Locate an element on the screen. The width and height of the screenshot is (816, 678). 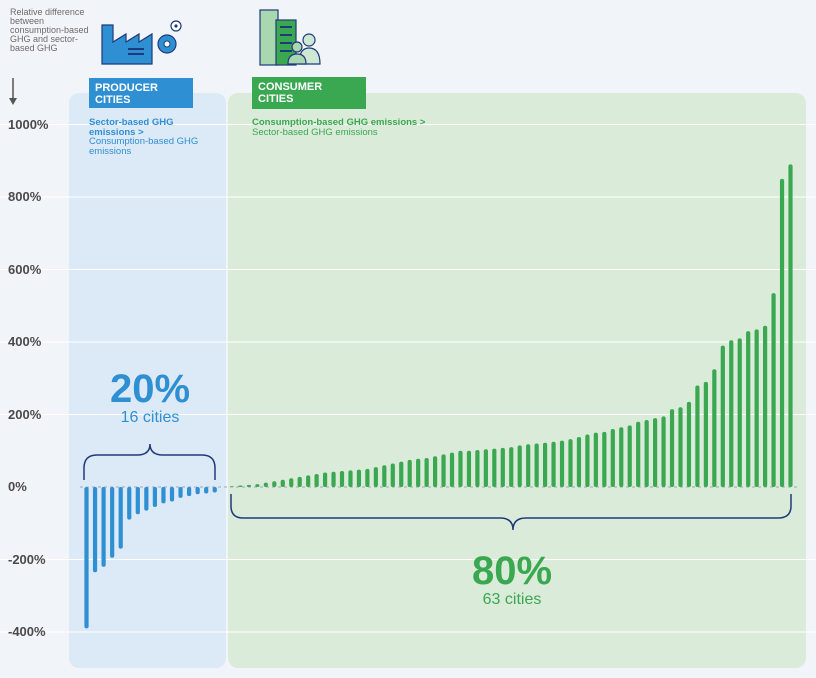
producer-cities-tag: PRODUCER CITIES is located at coordinates (141, 93).